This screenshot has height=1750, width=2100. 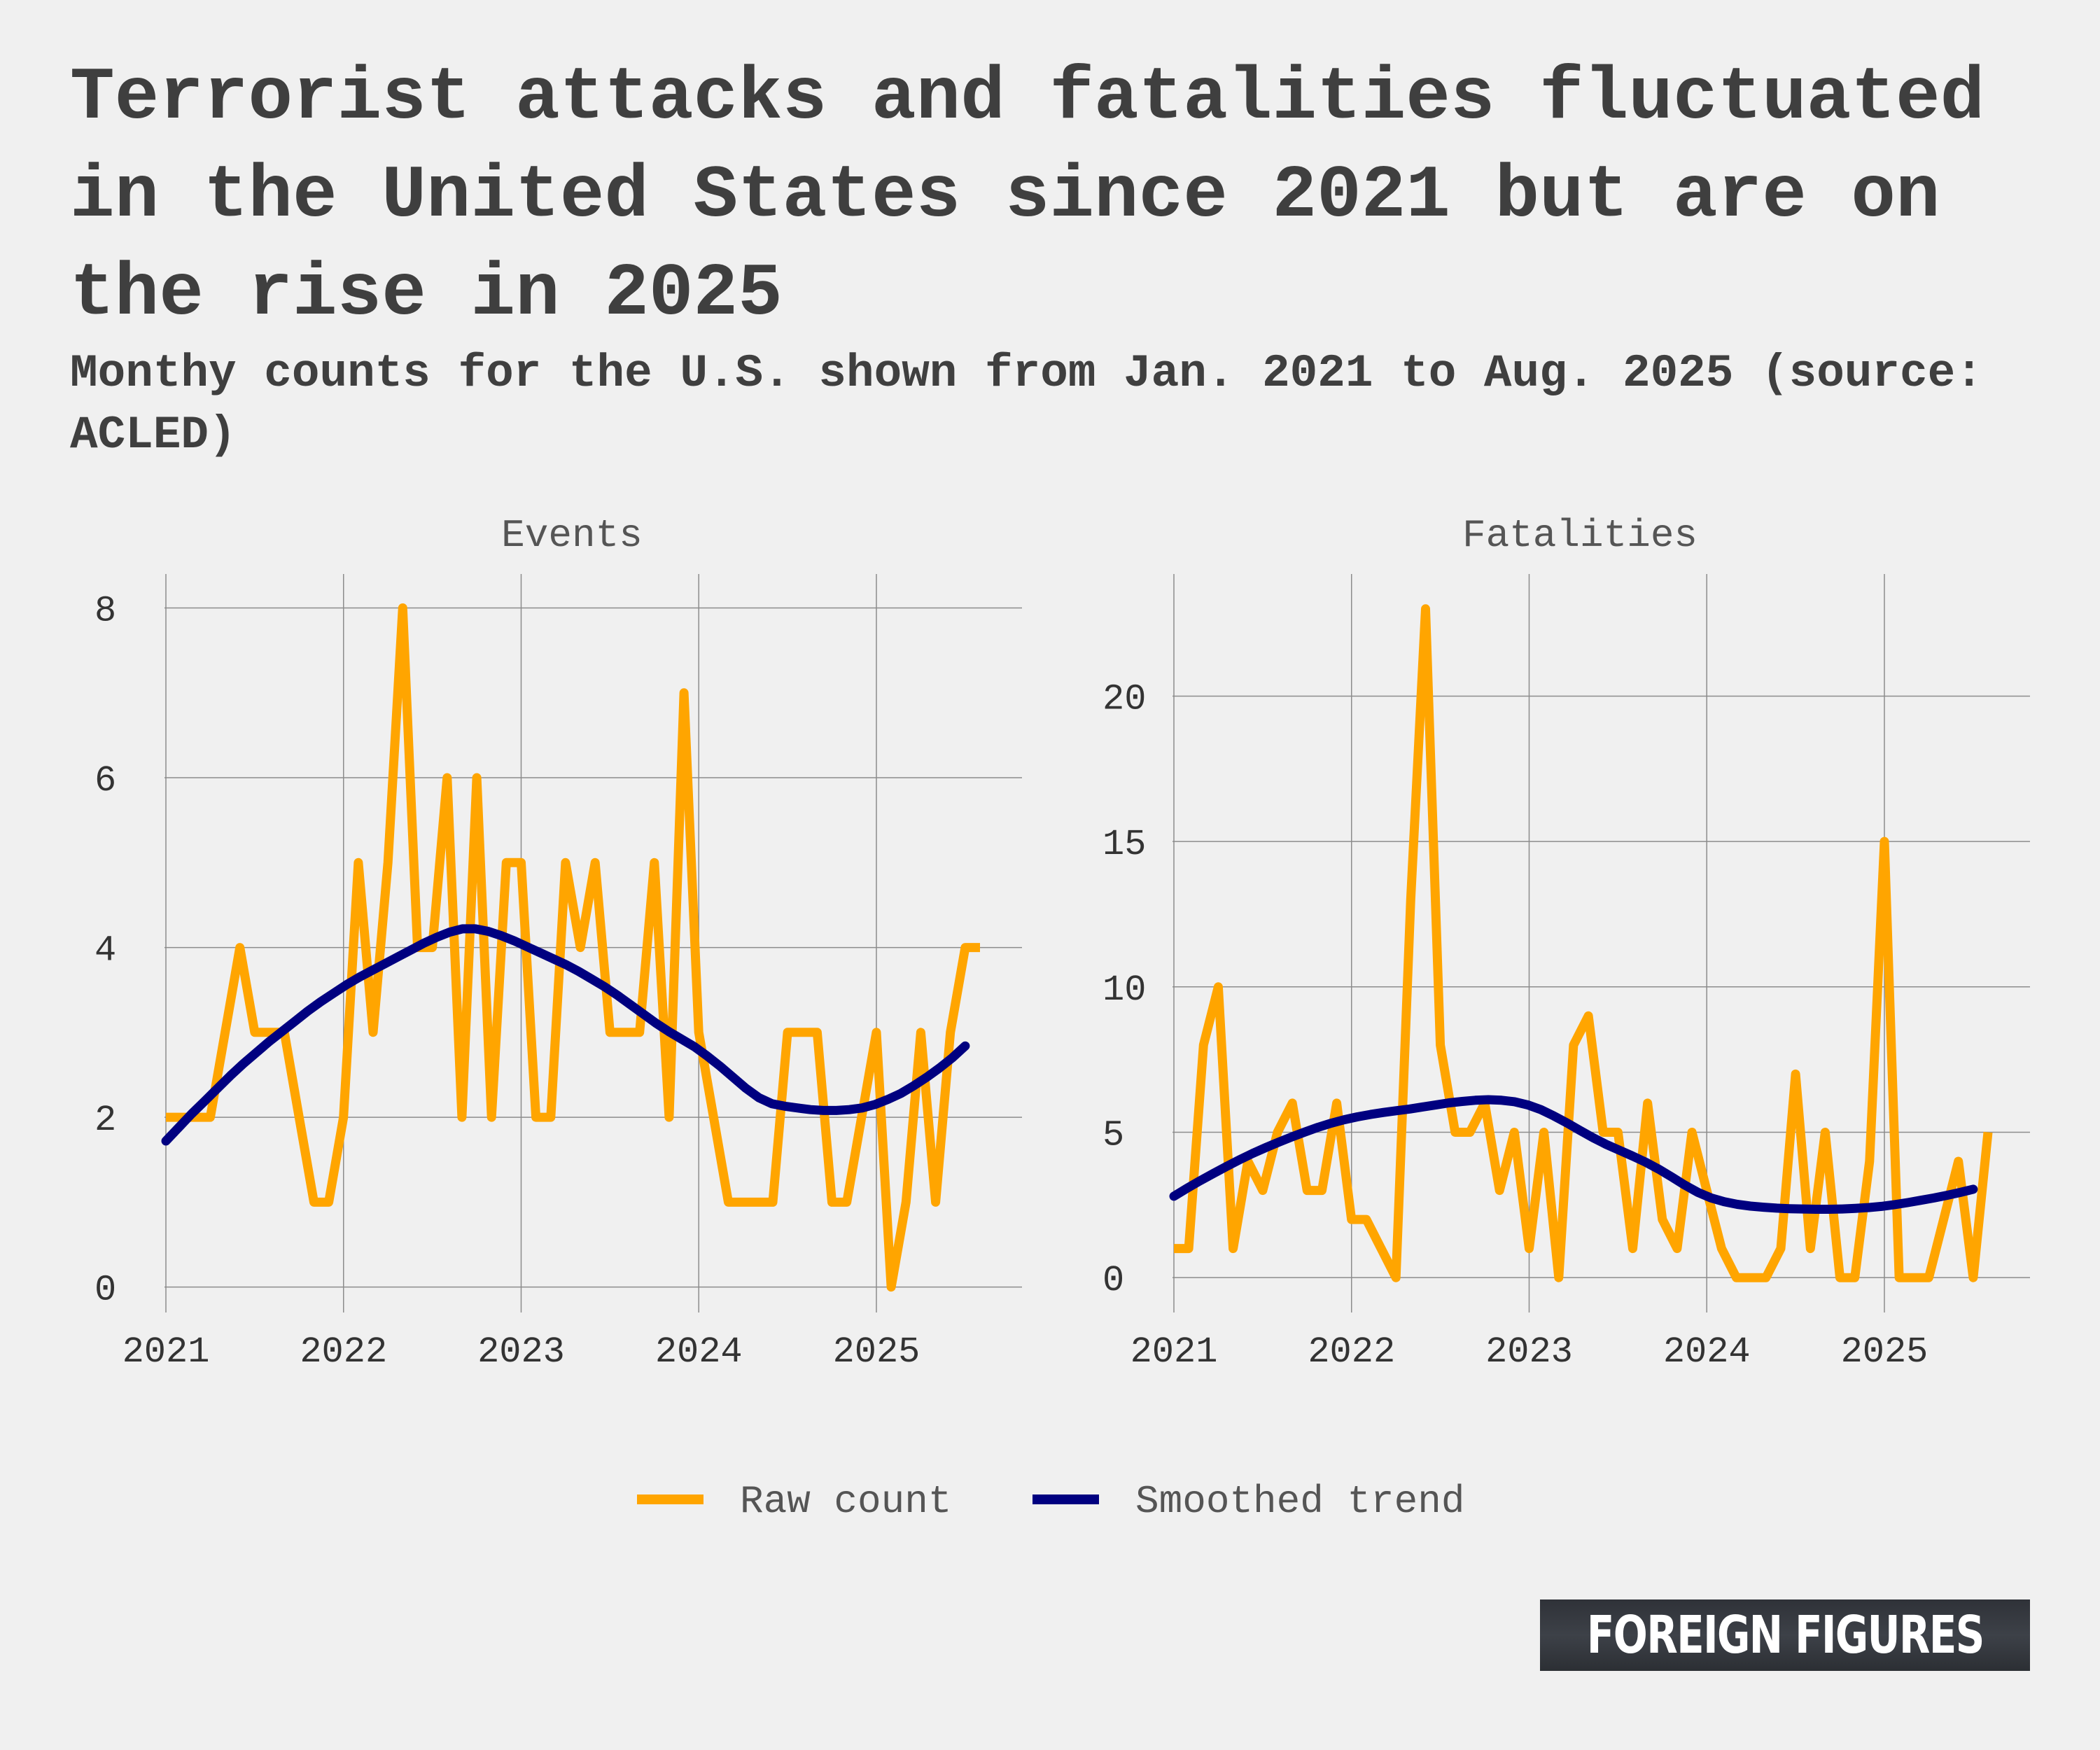 I want to click on y-tick-label: 10, so click(x=1124, y=990).